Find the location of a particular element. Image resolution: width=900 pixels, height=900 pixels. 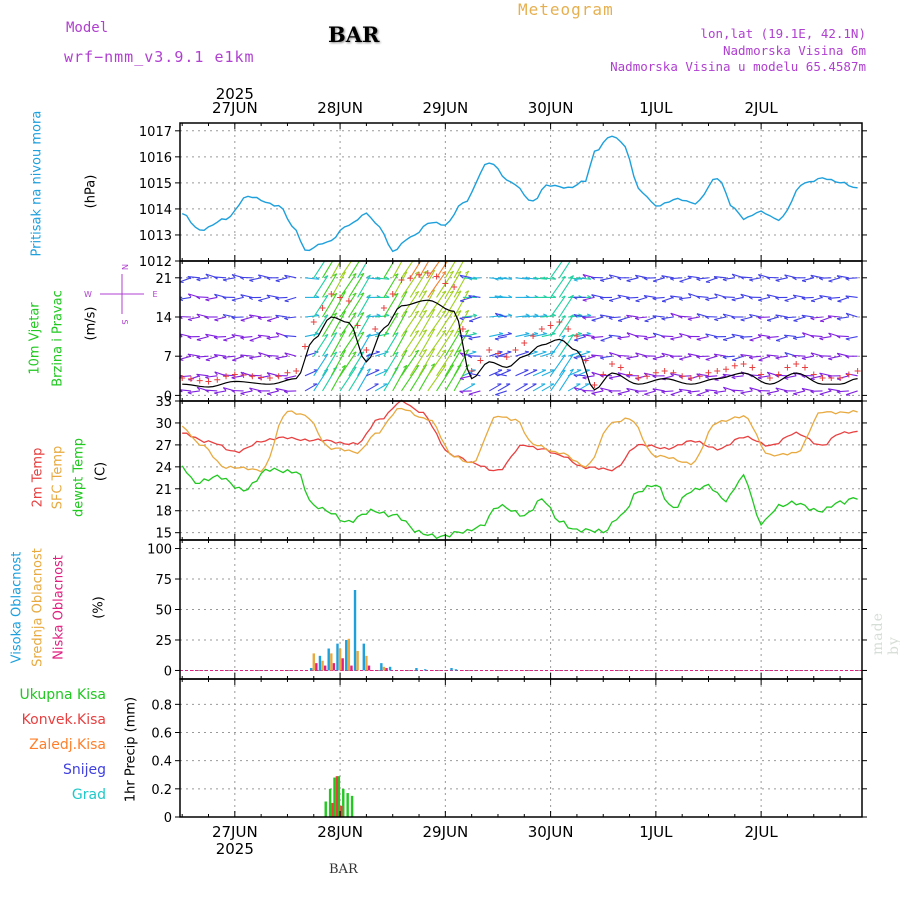

ytick-label: 33 is located at coordinates (163, 402).